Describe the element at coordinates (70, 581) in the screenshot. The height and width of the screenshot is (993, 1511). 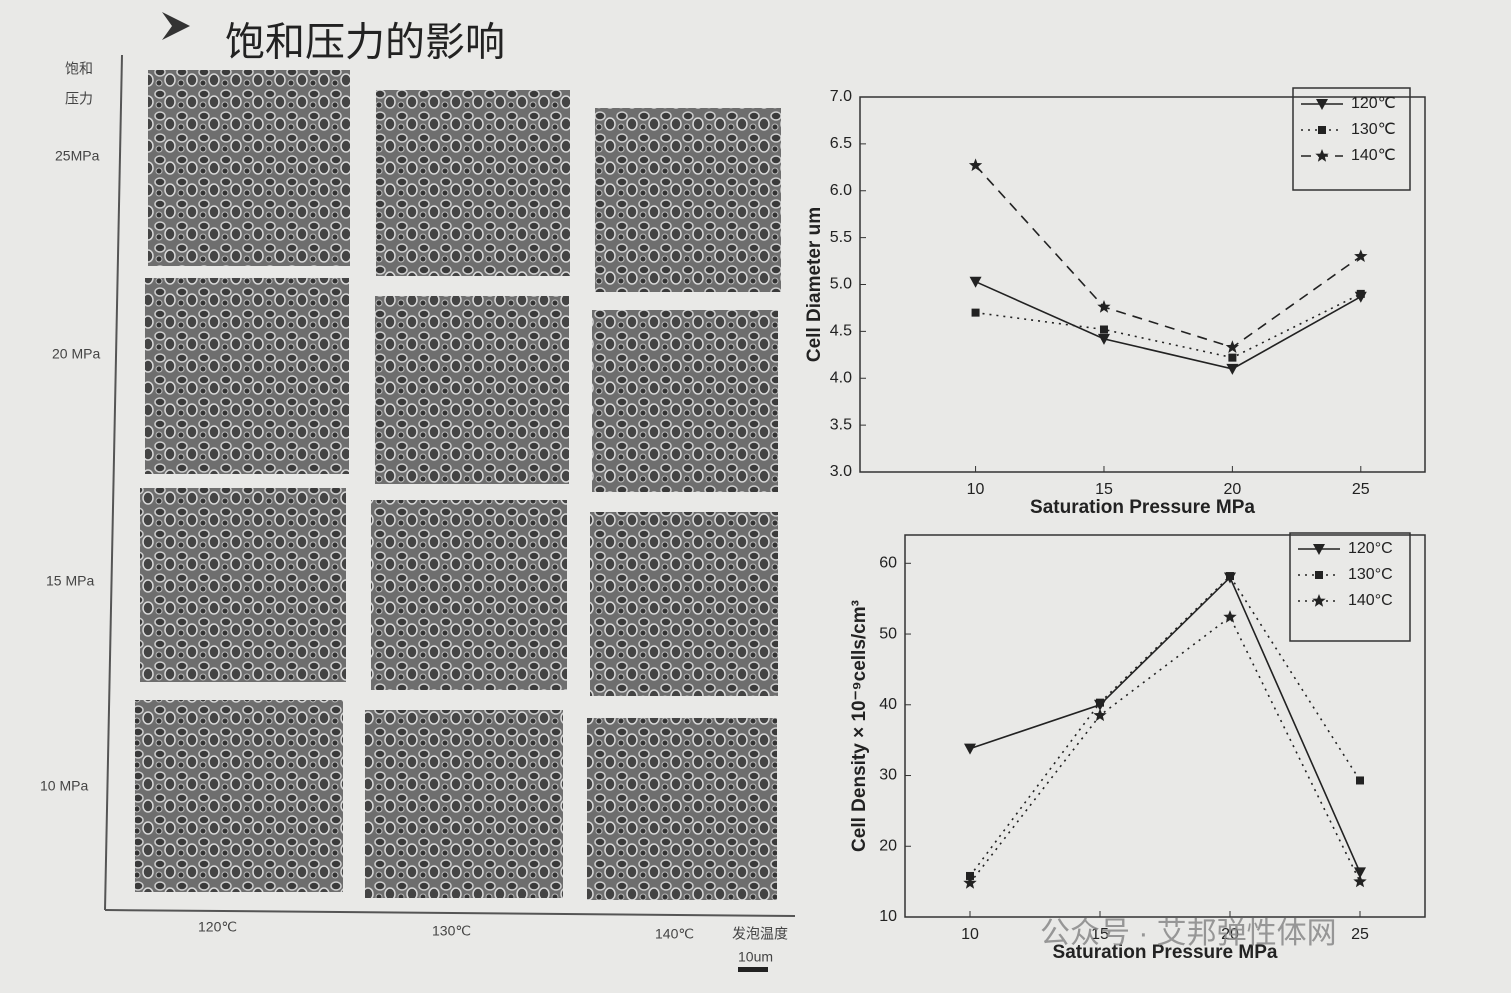
I see `row-label: 15 MPa` at that location.